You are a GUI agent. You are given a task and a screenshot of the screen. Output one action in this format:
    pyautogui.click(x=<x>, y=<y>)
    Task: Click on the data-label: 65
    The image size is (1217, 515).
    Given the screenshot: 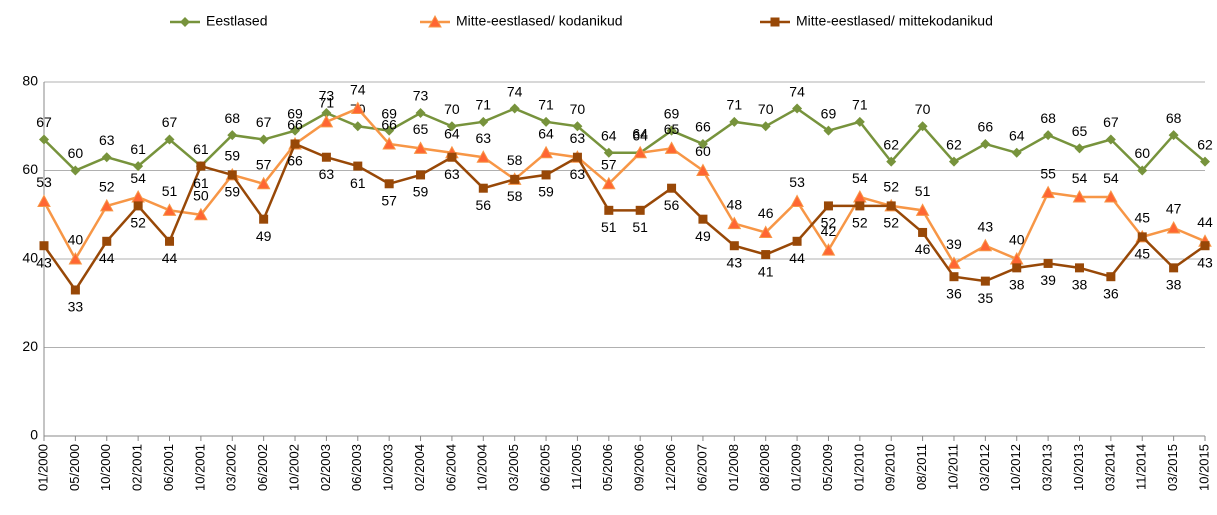 What is the action you would take?
    pyautogui.click(x=672, y=129)
    